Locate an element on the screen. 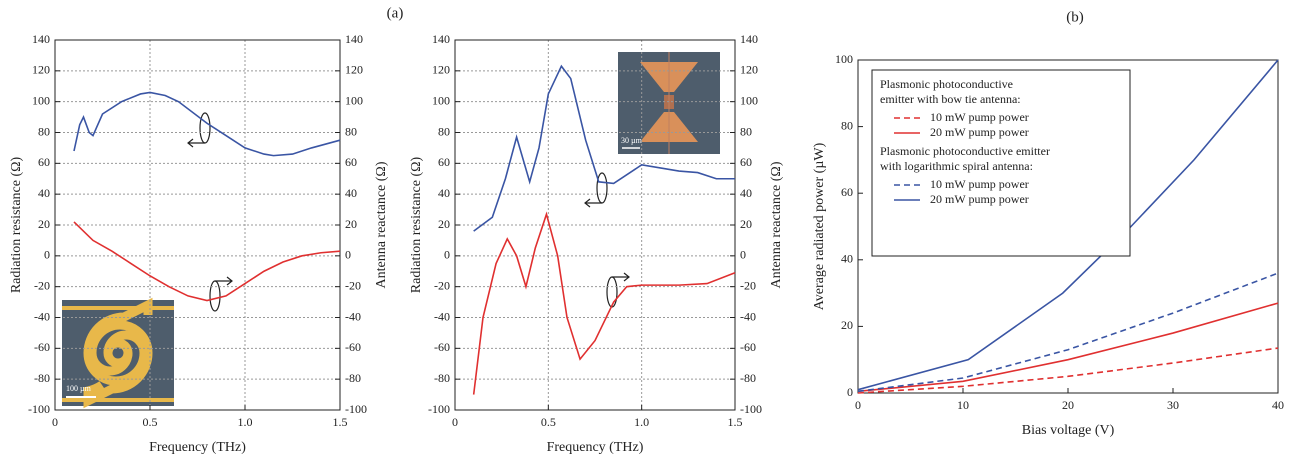  annotation-arrow is located at coordinates (408, 212).